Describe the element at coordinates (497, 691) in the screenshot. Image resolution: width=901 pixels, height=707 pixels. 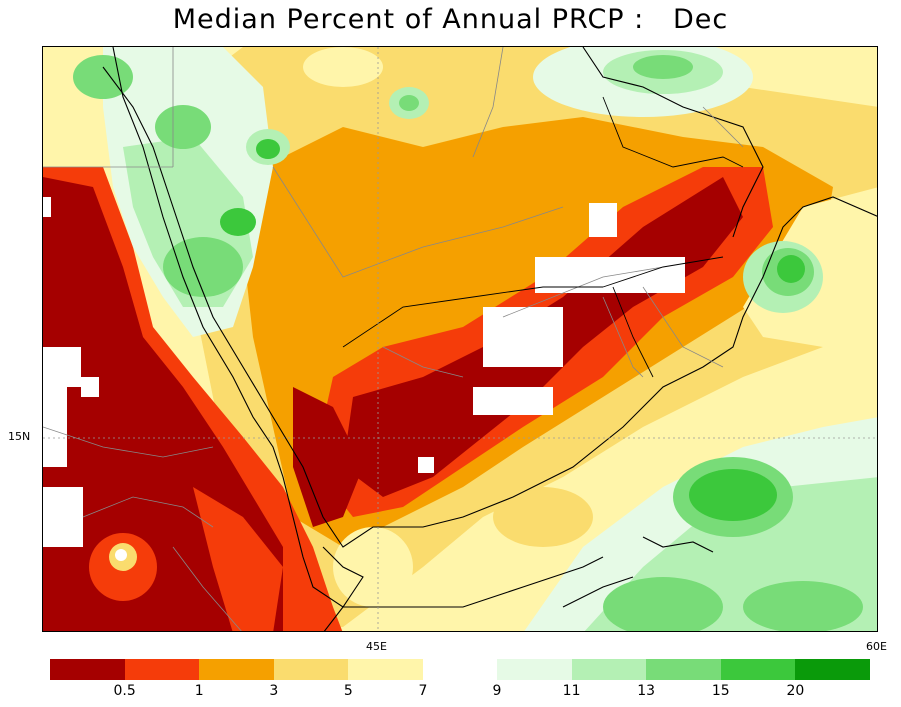
I see `legend-label-wet-0: 9` at that location.